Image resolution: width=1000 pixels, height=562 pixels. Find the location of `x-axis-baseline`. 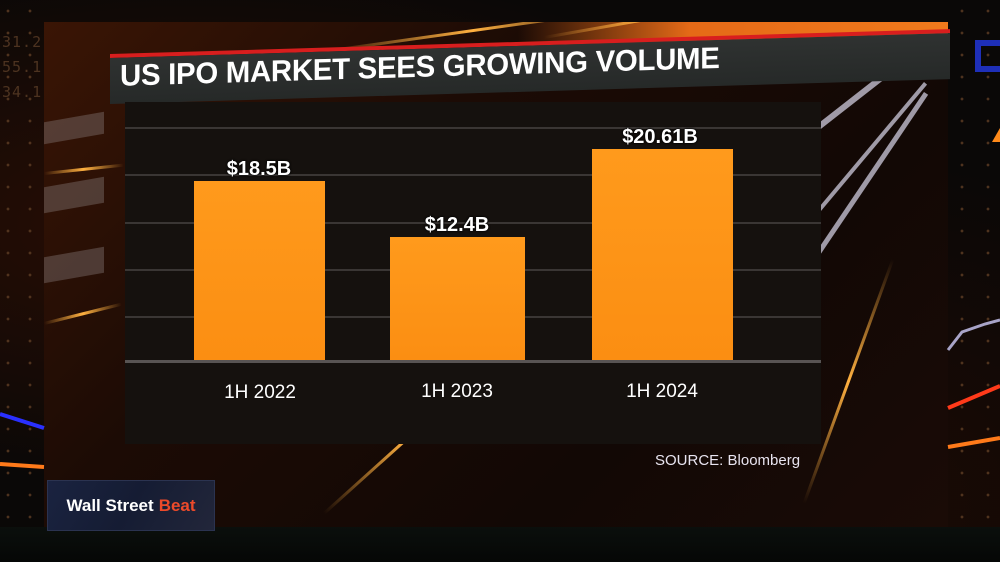

x-axis-baseline is located at coordinates (473, 361).